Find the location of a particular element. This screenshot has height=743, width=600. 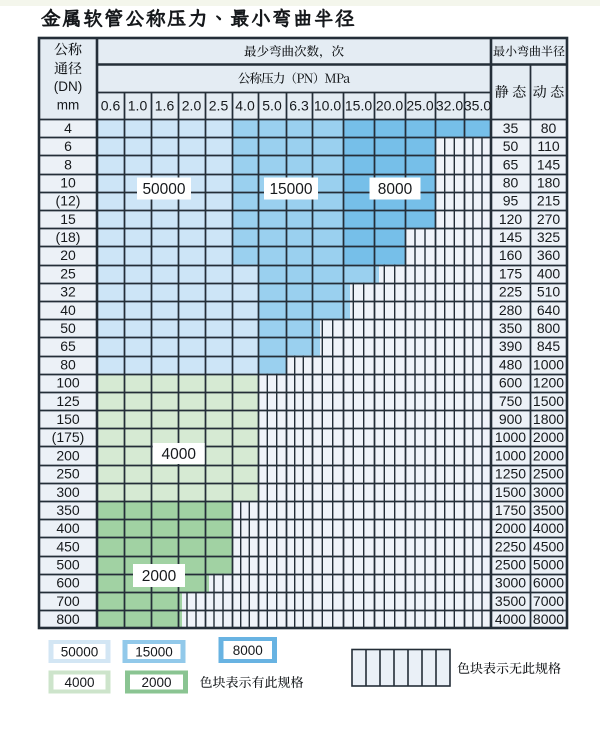

svg-text: 40 is located at coordinates (68, 310).